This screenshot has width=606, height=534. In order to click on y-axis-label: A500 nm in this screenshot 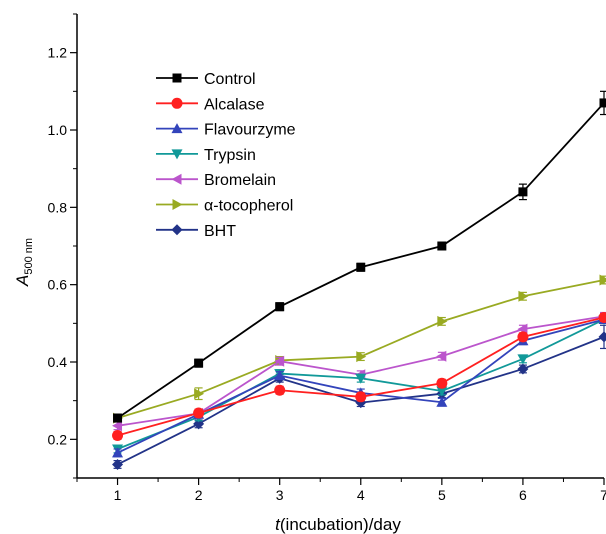, I will do `click(24, 262)`.